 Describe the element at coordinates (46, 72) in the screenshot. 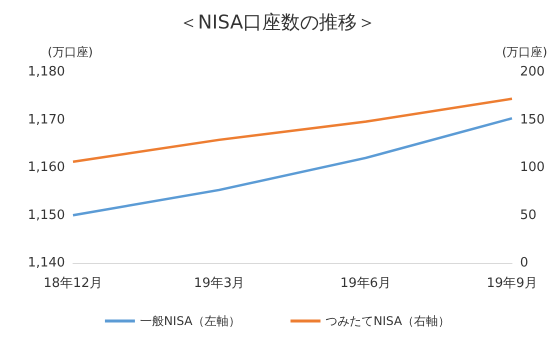

I see `y-tick-label: 1,180` at that location.